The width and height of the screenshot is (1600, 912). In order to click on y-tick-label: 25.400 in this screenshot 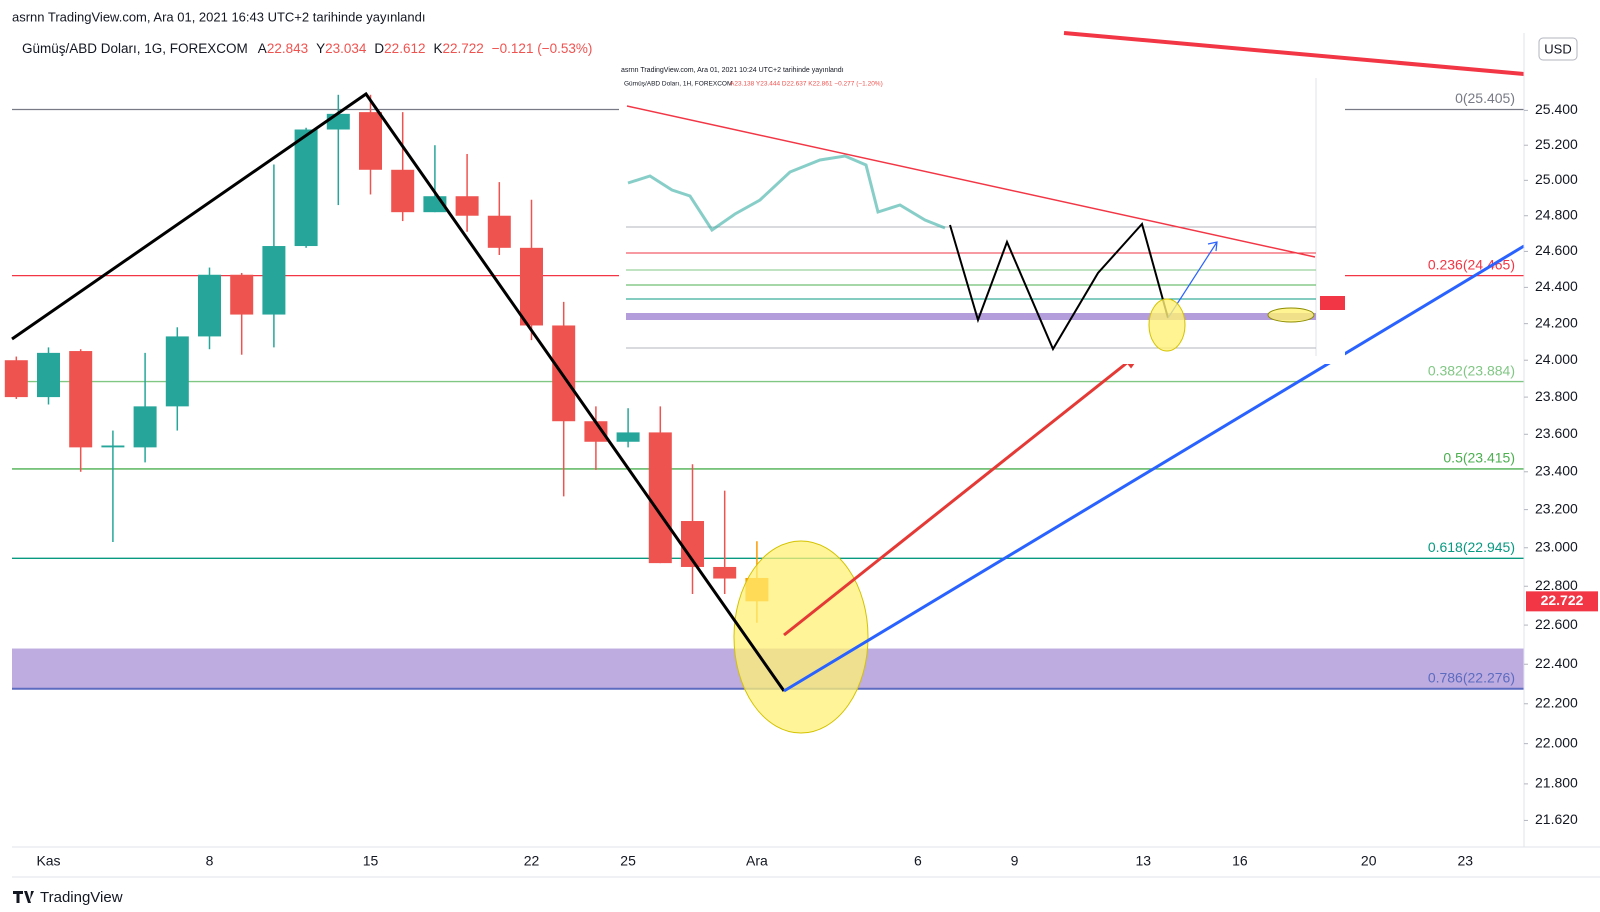, I will do `click(1556, 109)`.